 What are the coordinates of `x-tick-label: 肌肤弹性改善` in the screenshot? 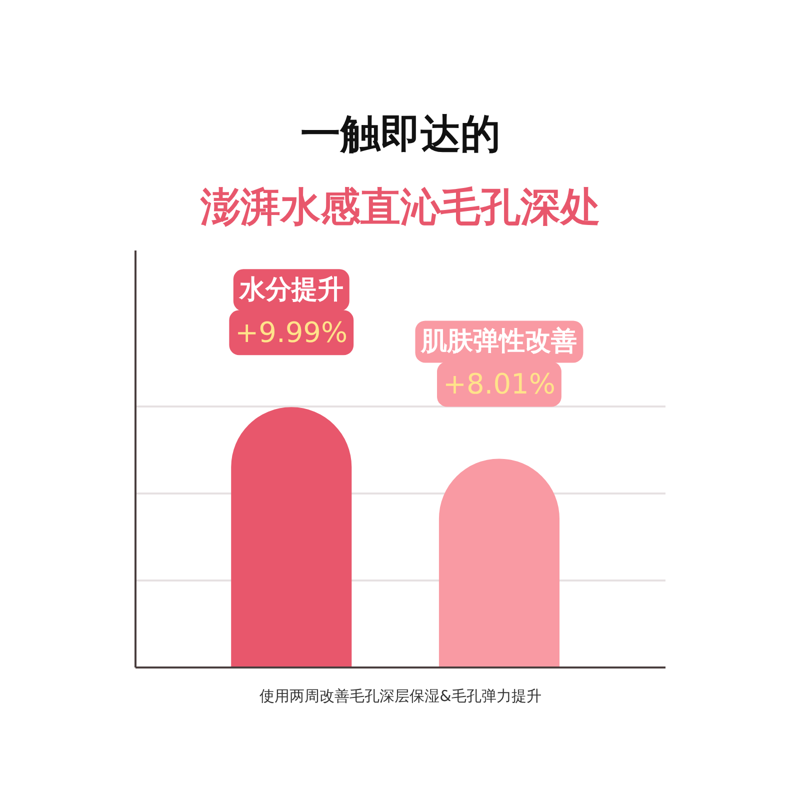 It's located at (499, 341).